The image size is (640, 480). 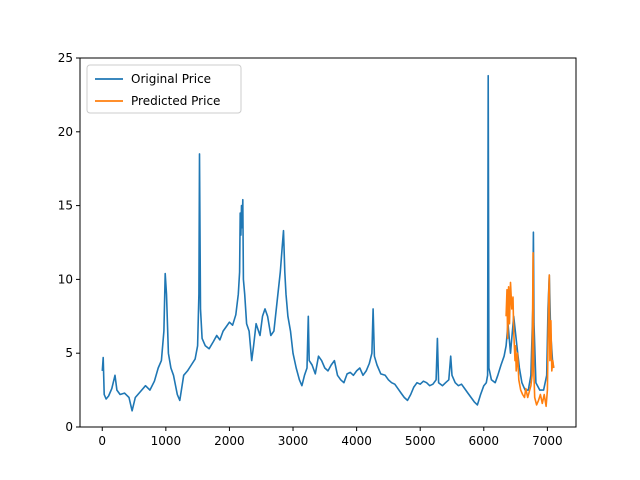 What do you see at coordinates (229, 441) in the screenshot?
I see `x-tick-label: 2000` at bounding box center [229, 441].